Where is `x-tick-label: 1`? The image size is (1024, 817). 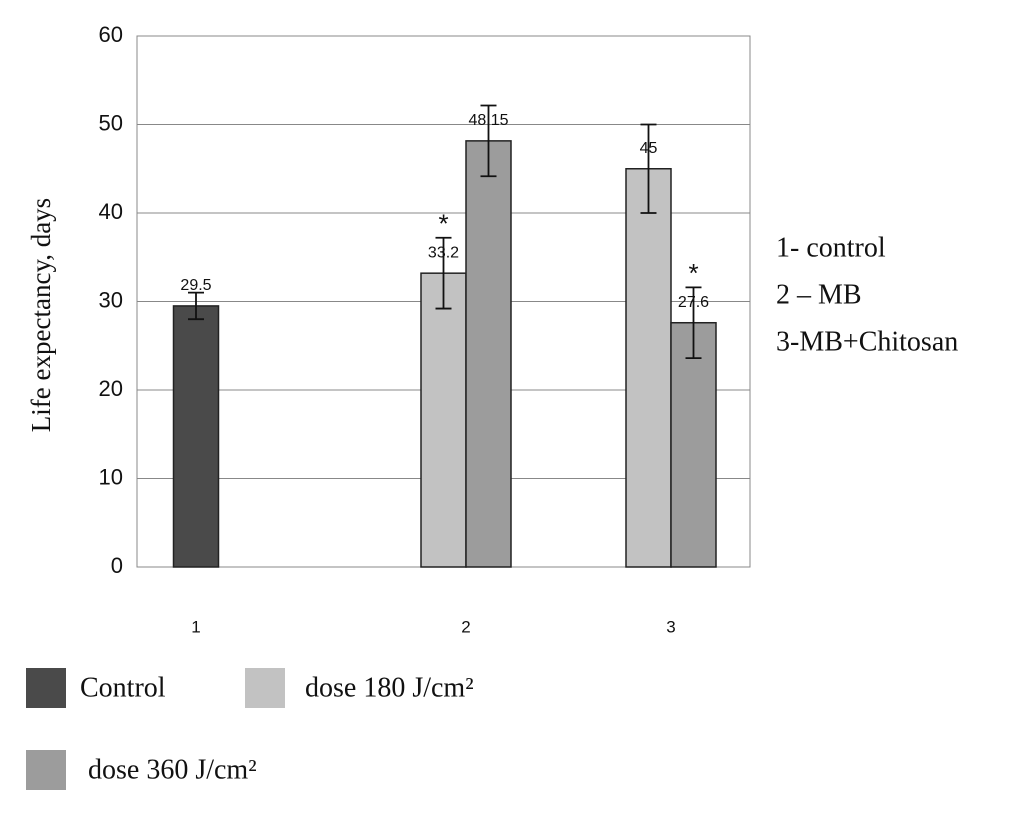 x-tick-label: 1 is located at coordinates (195, 626).